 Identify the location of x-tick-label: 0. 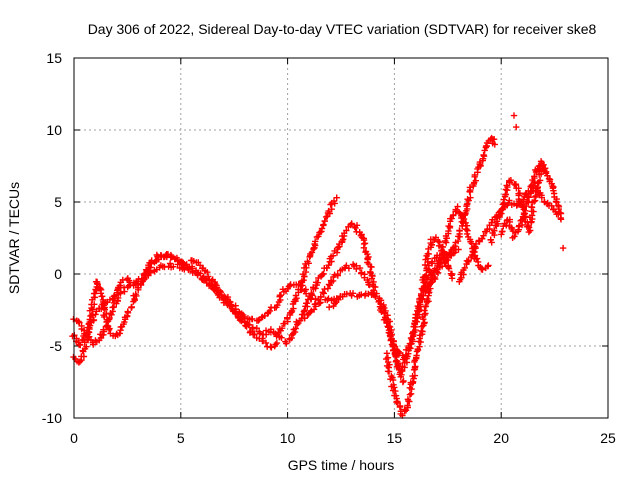
(74, 438).